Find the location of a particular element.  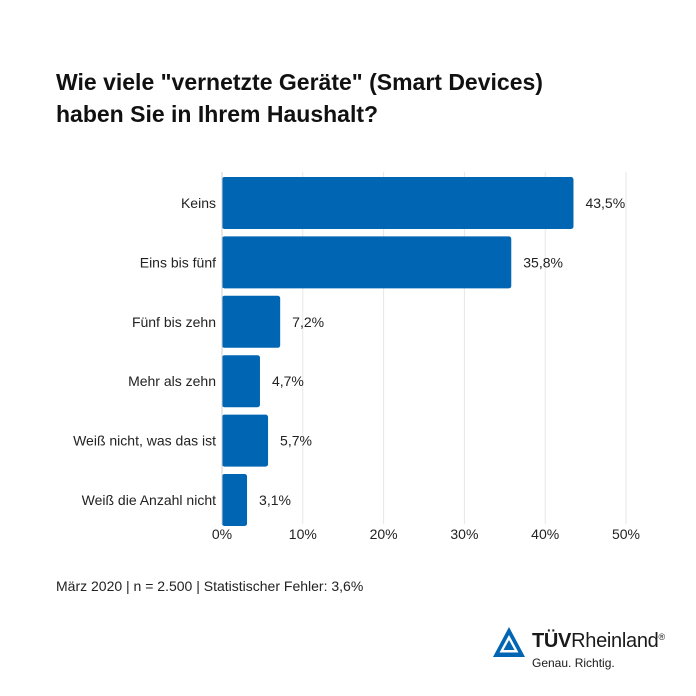

logo-tagline: Genau. Richtig. is located at coordinates (573, 663).